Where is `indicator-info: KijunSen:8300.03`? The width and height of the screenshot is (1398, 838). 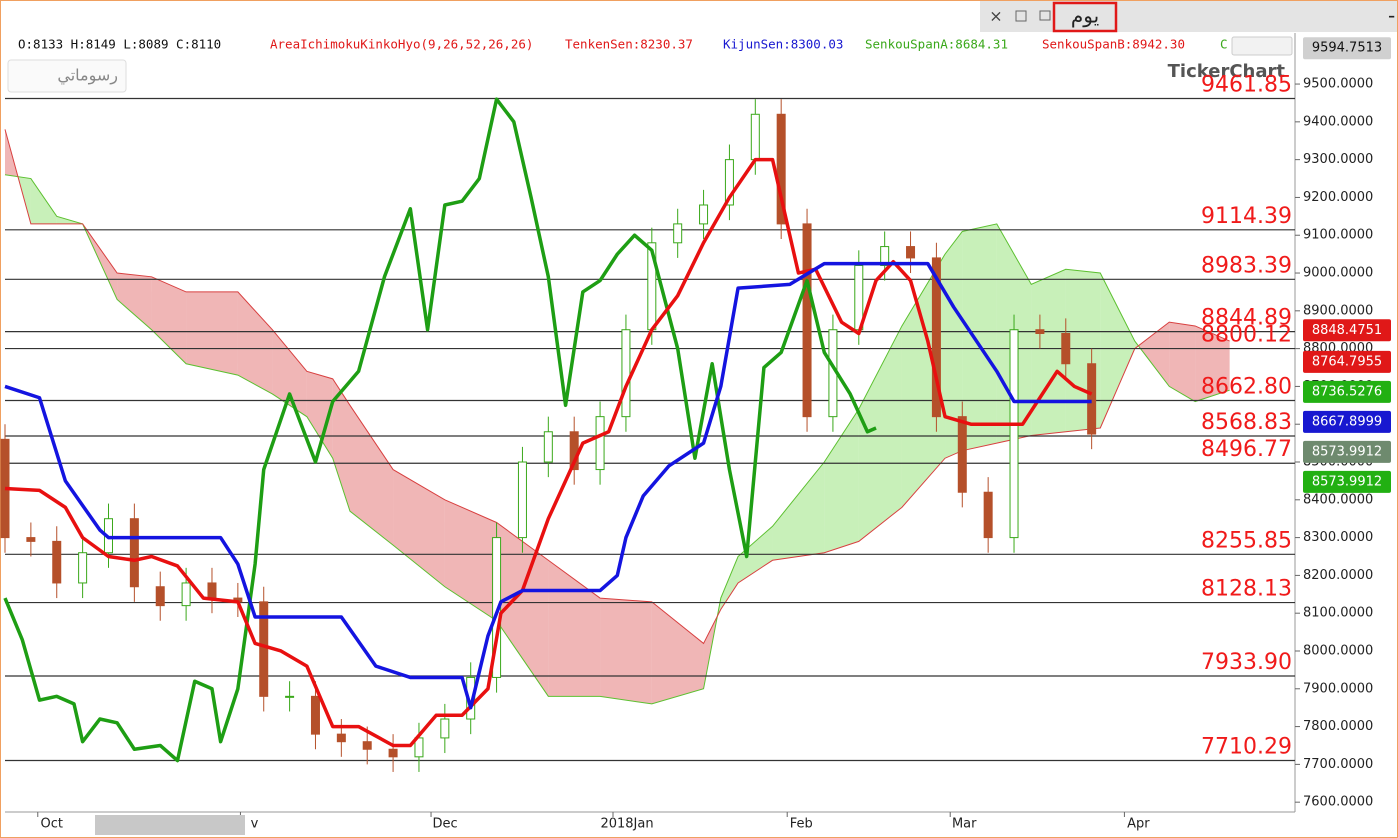
indicator-info: KijunSen:8300.03 is located at coordinates (783, 44).